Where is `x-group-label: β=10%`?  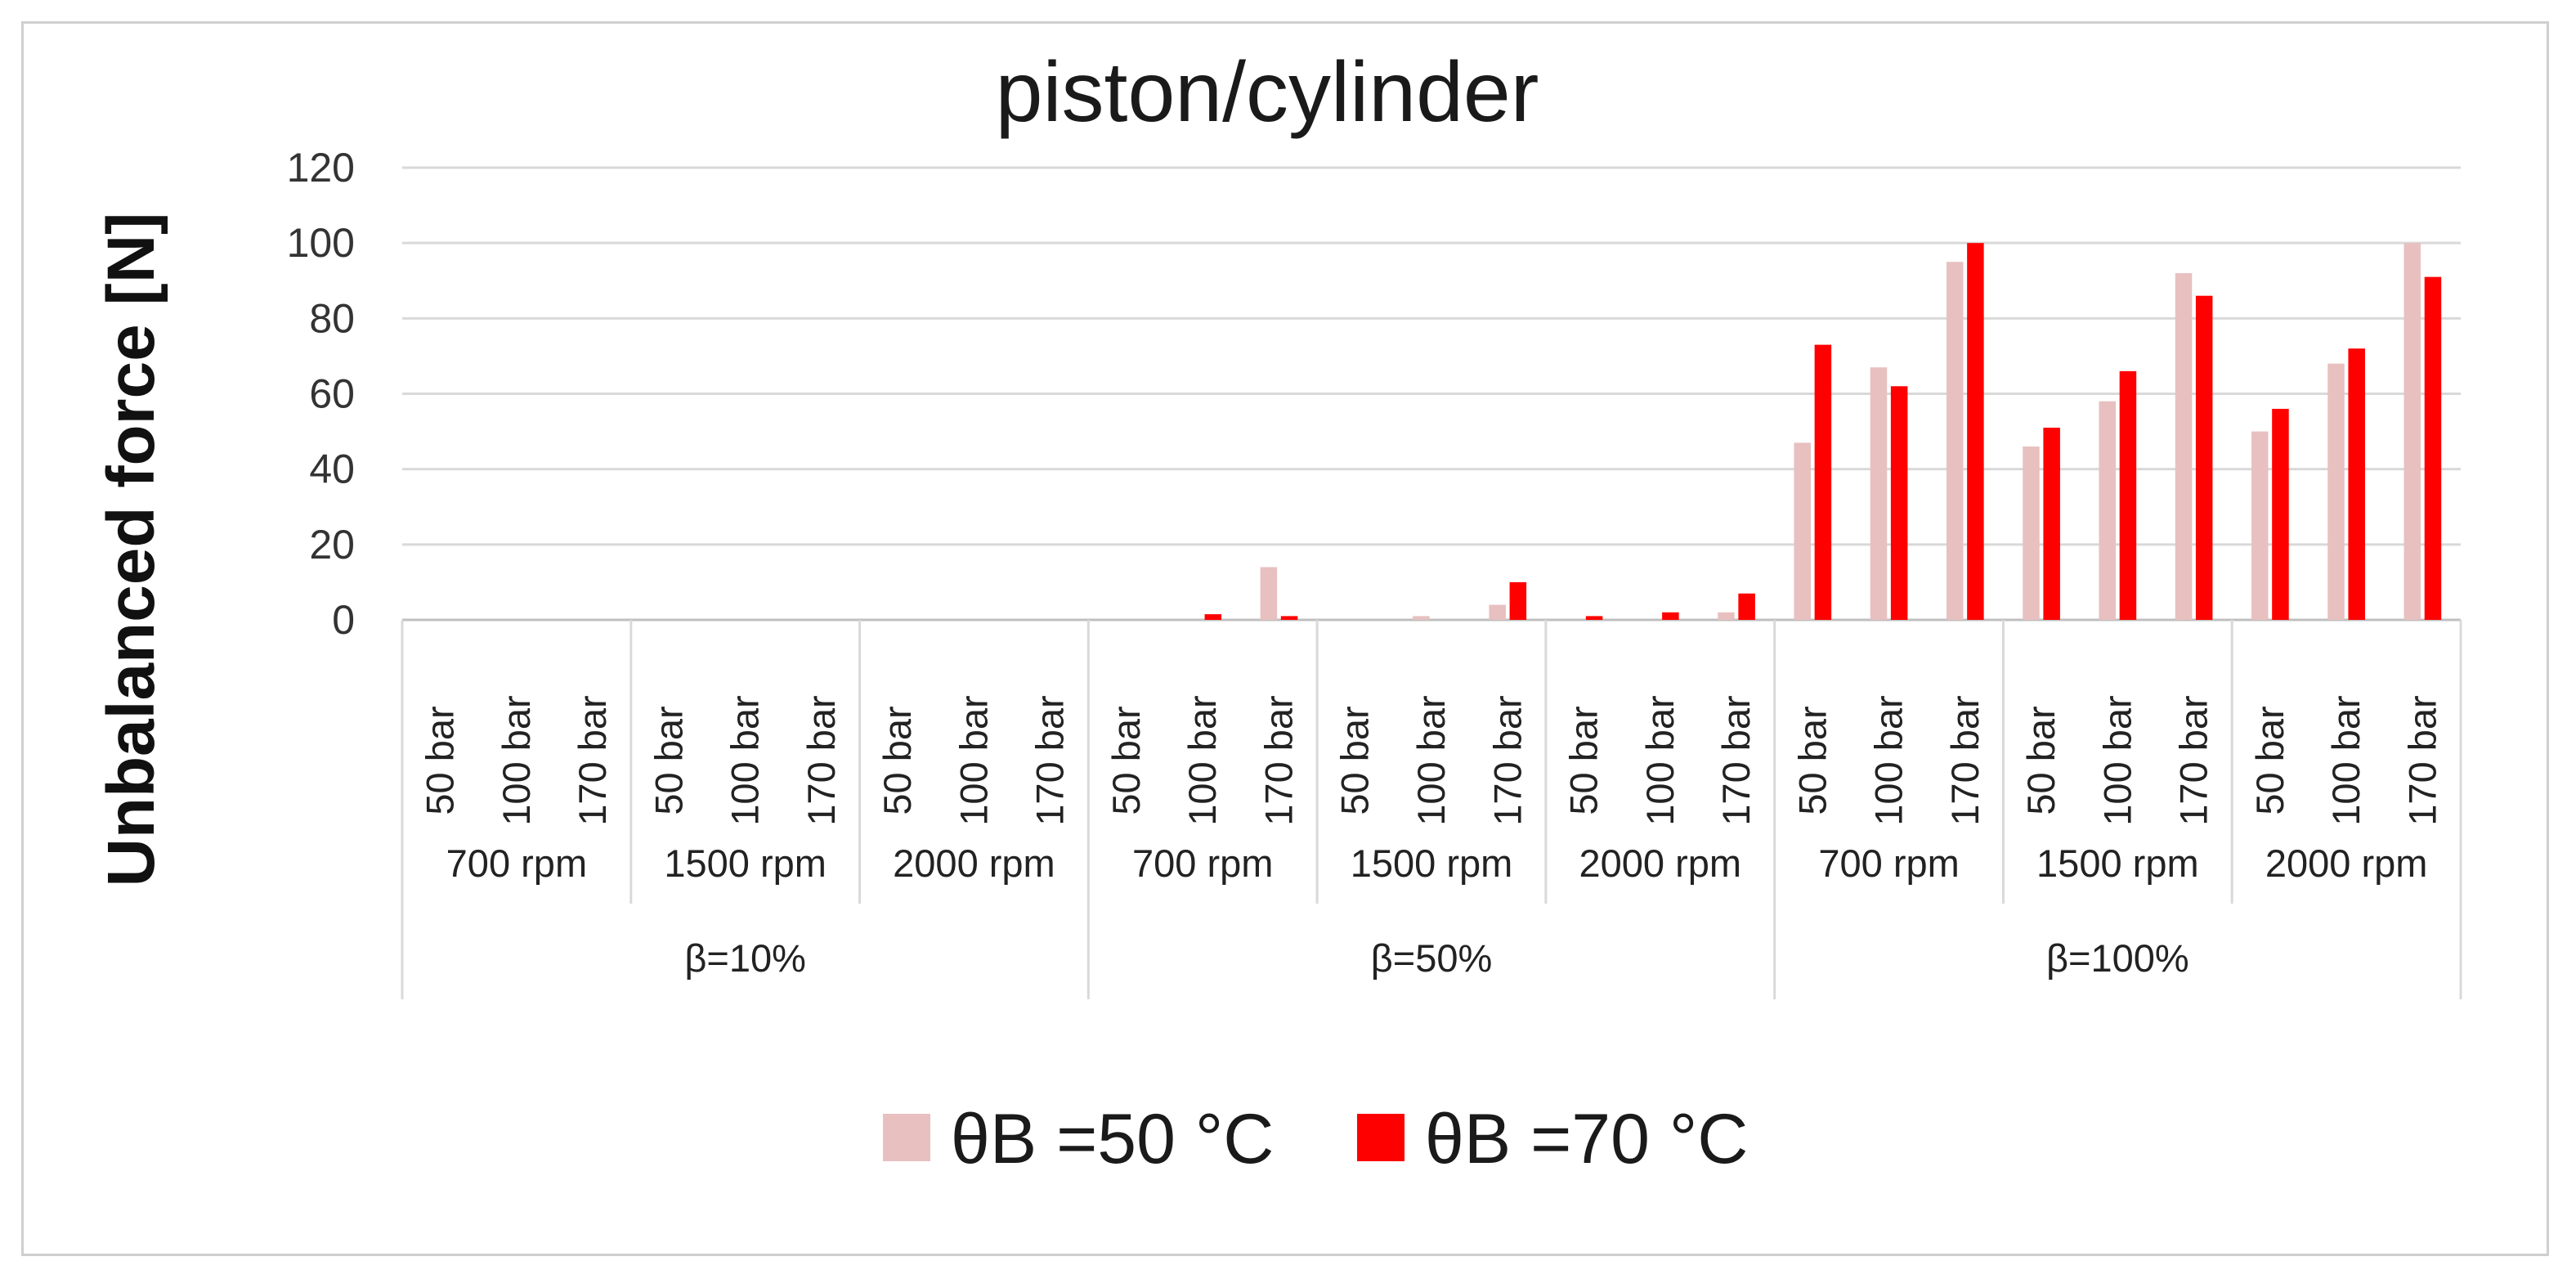
x-group-label: β=10% is located at coordinates (745, 958).